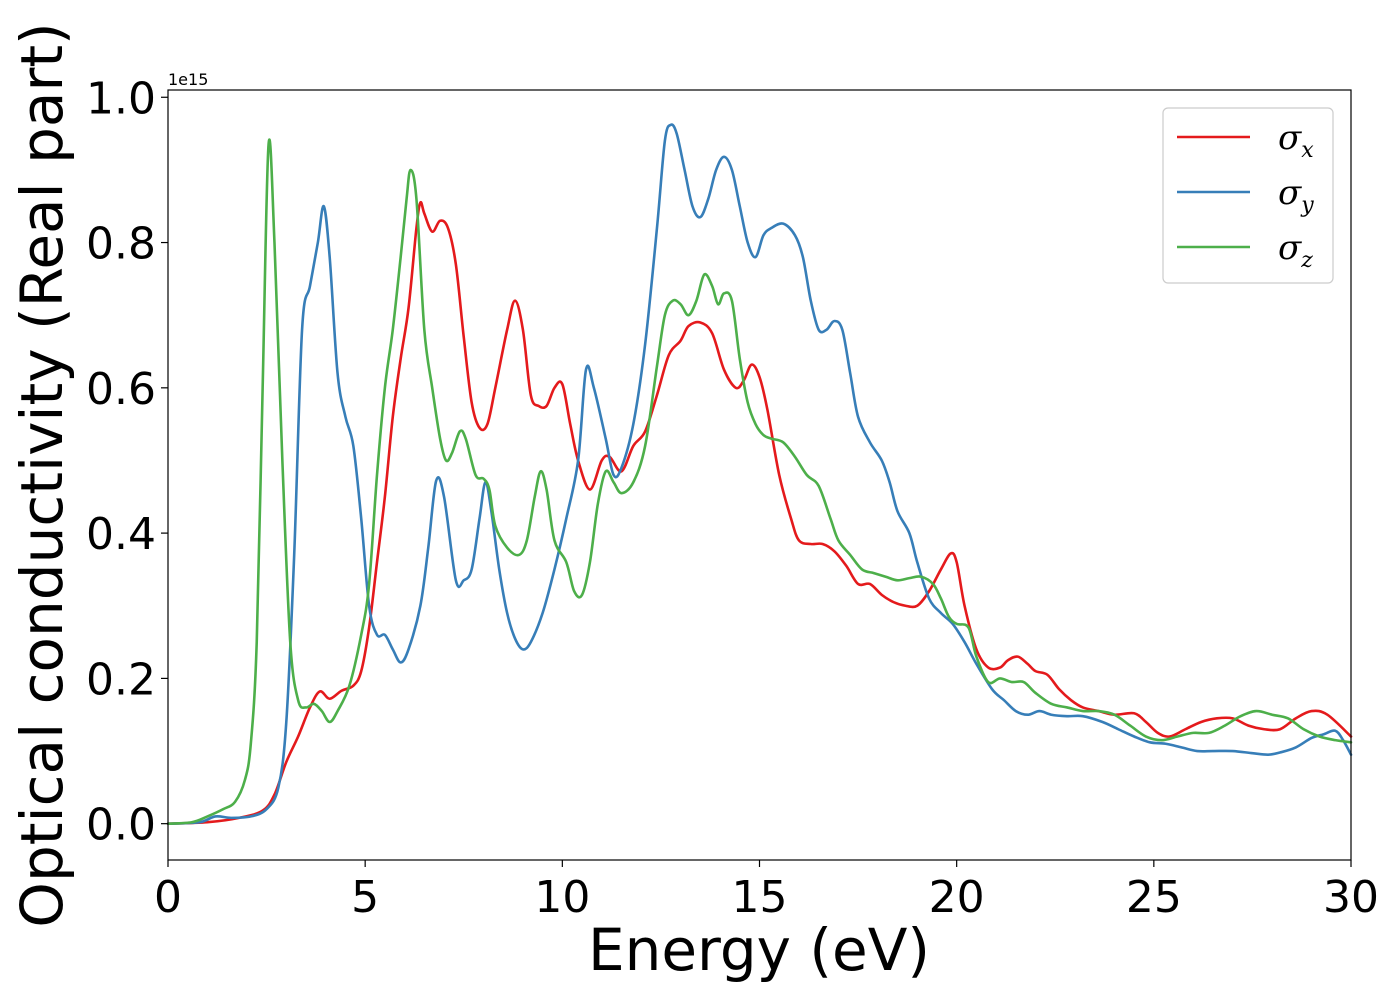 Image resolution: width=1400 pixels, height=1000 pixels. I want to click on y-axis-ticks: 0.0 0.2 0.4 0.6 0.8 1.0, so click(127, 462).